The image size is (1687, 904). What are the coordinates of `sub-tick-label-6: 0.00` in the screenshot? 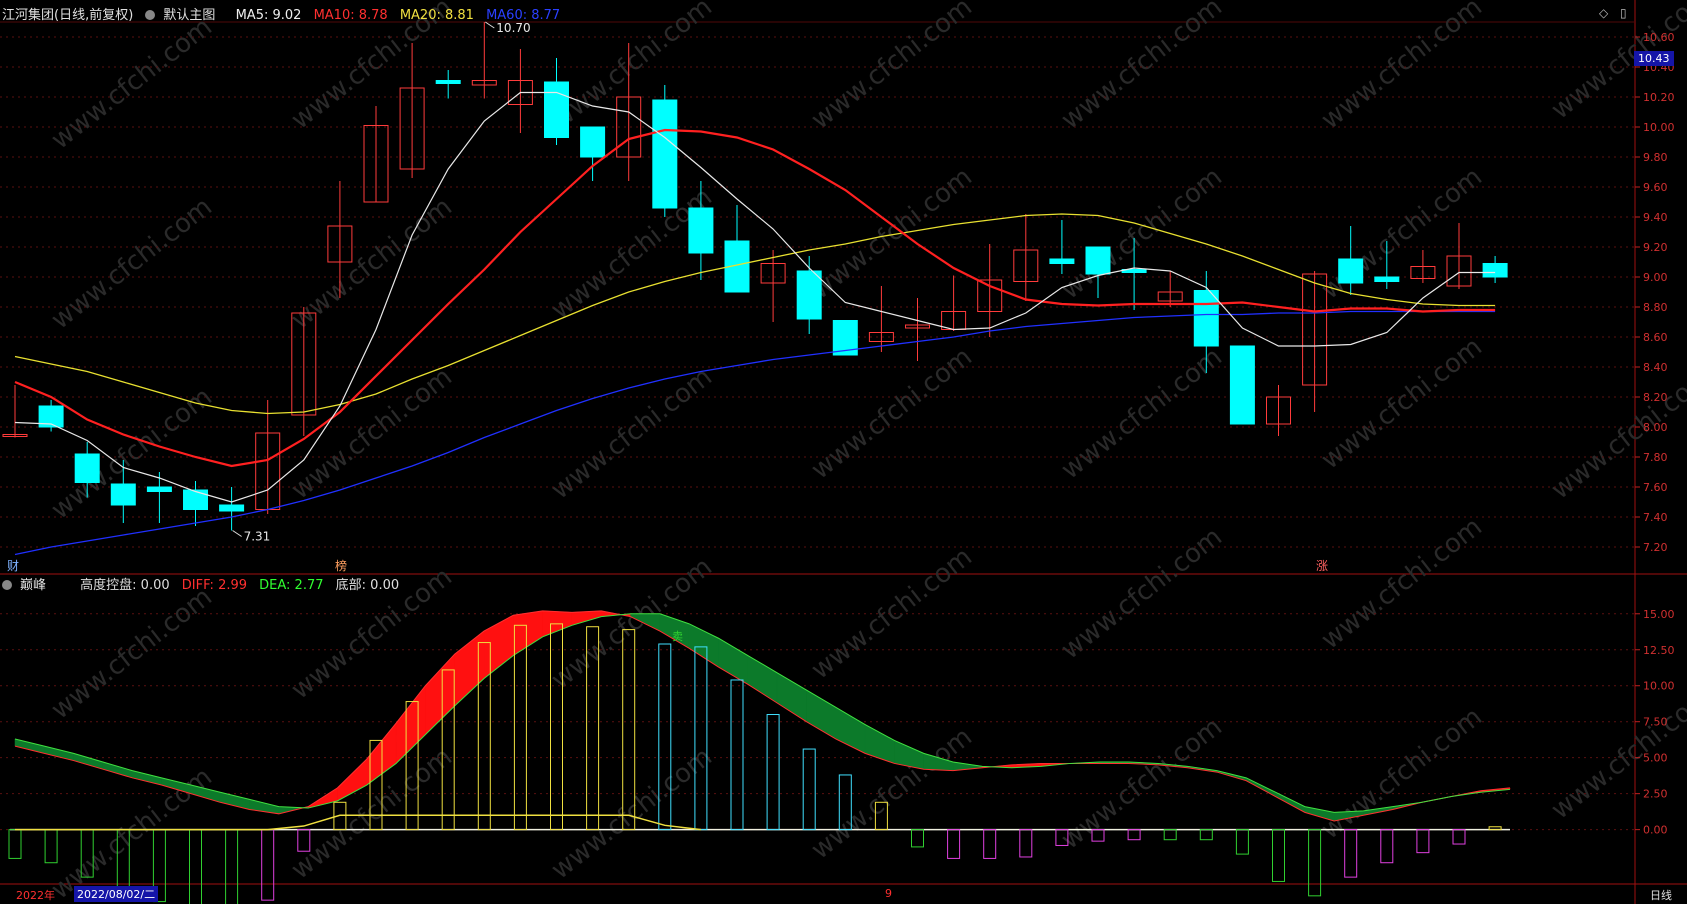 It's located at (1655, 830).